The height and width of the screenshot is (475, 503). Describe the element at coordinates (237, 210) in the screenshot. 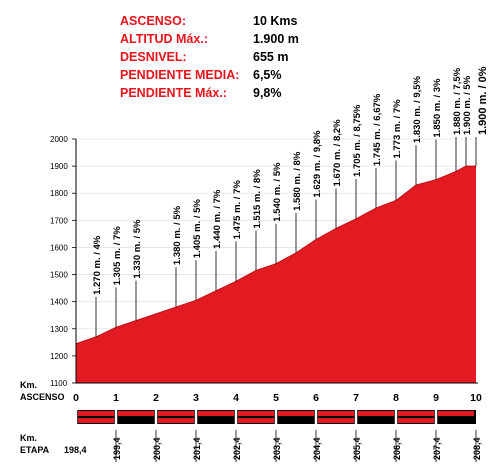

I see `elevation-annotation: 1.475 m. / 7%` at that location.